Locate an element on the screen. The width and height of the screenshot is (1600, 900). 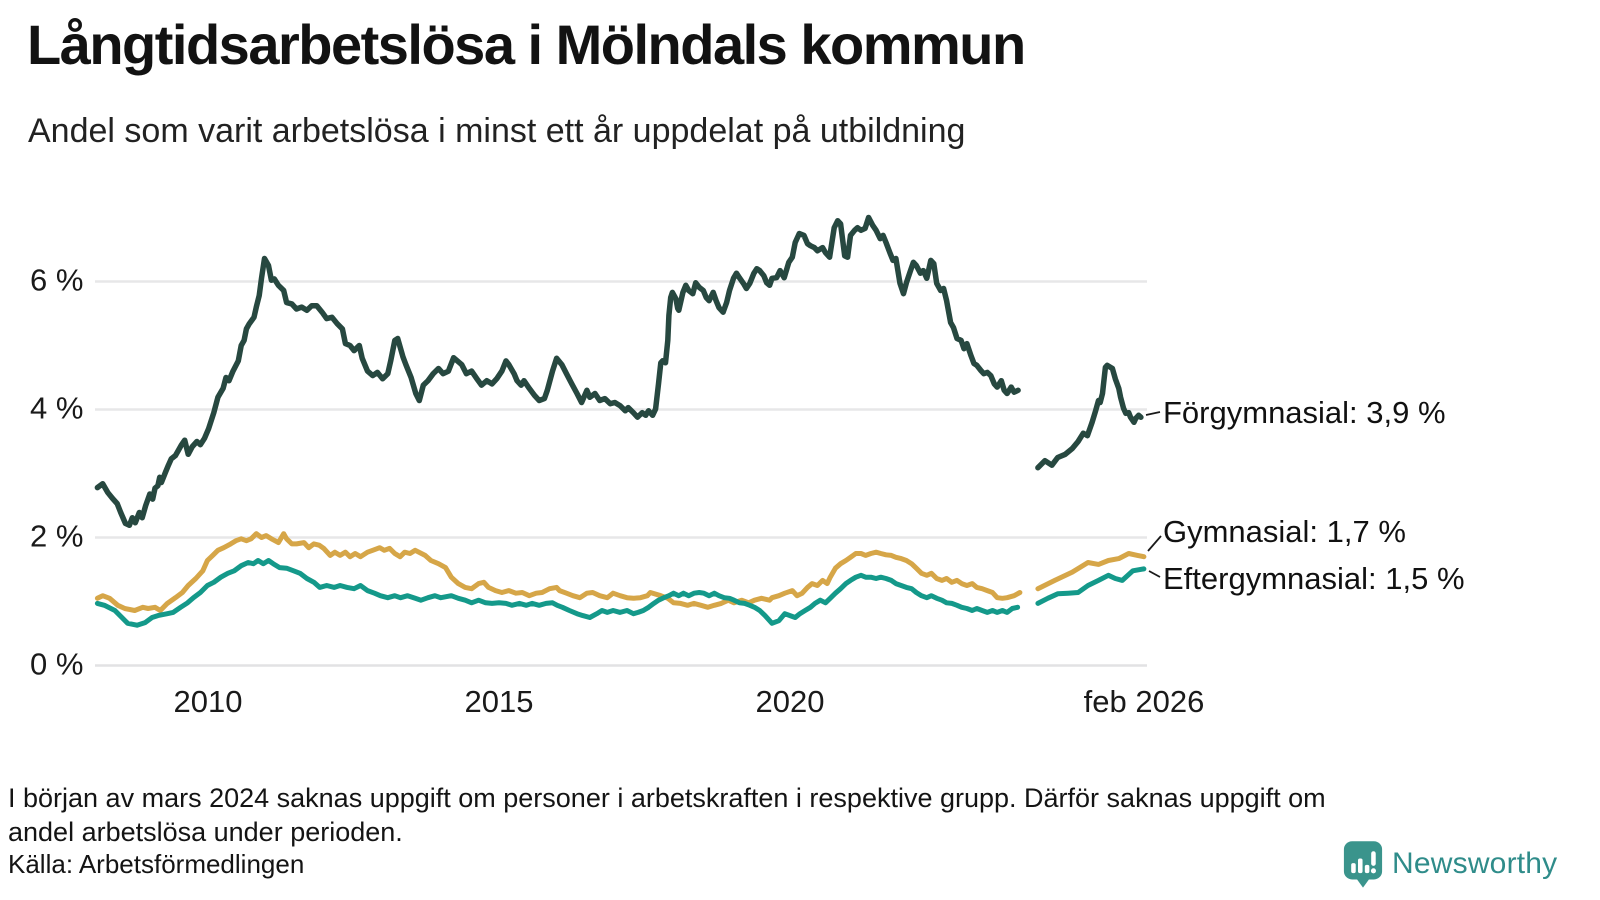
series-label-gymnasial: Gymnasial: 1,7 % is located at coordinates (1284, 531).